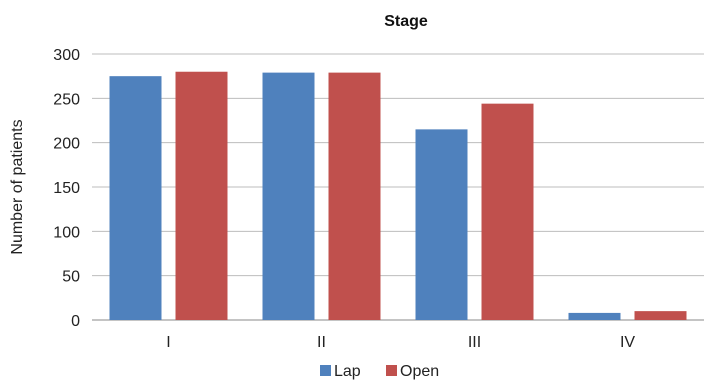 Image resolution: width=713 pixels, height=385 pixels. I want to click on bar-lap-iv, so click(594, 316).